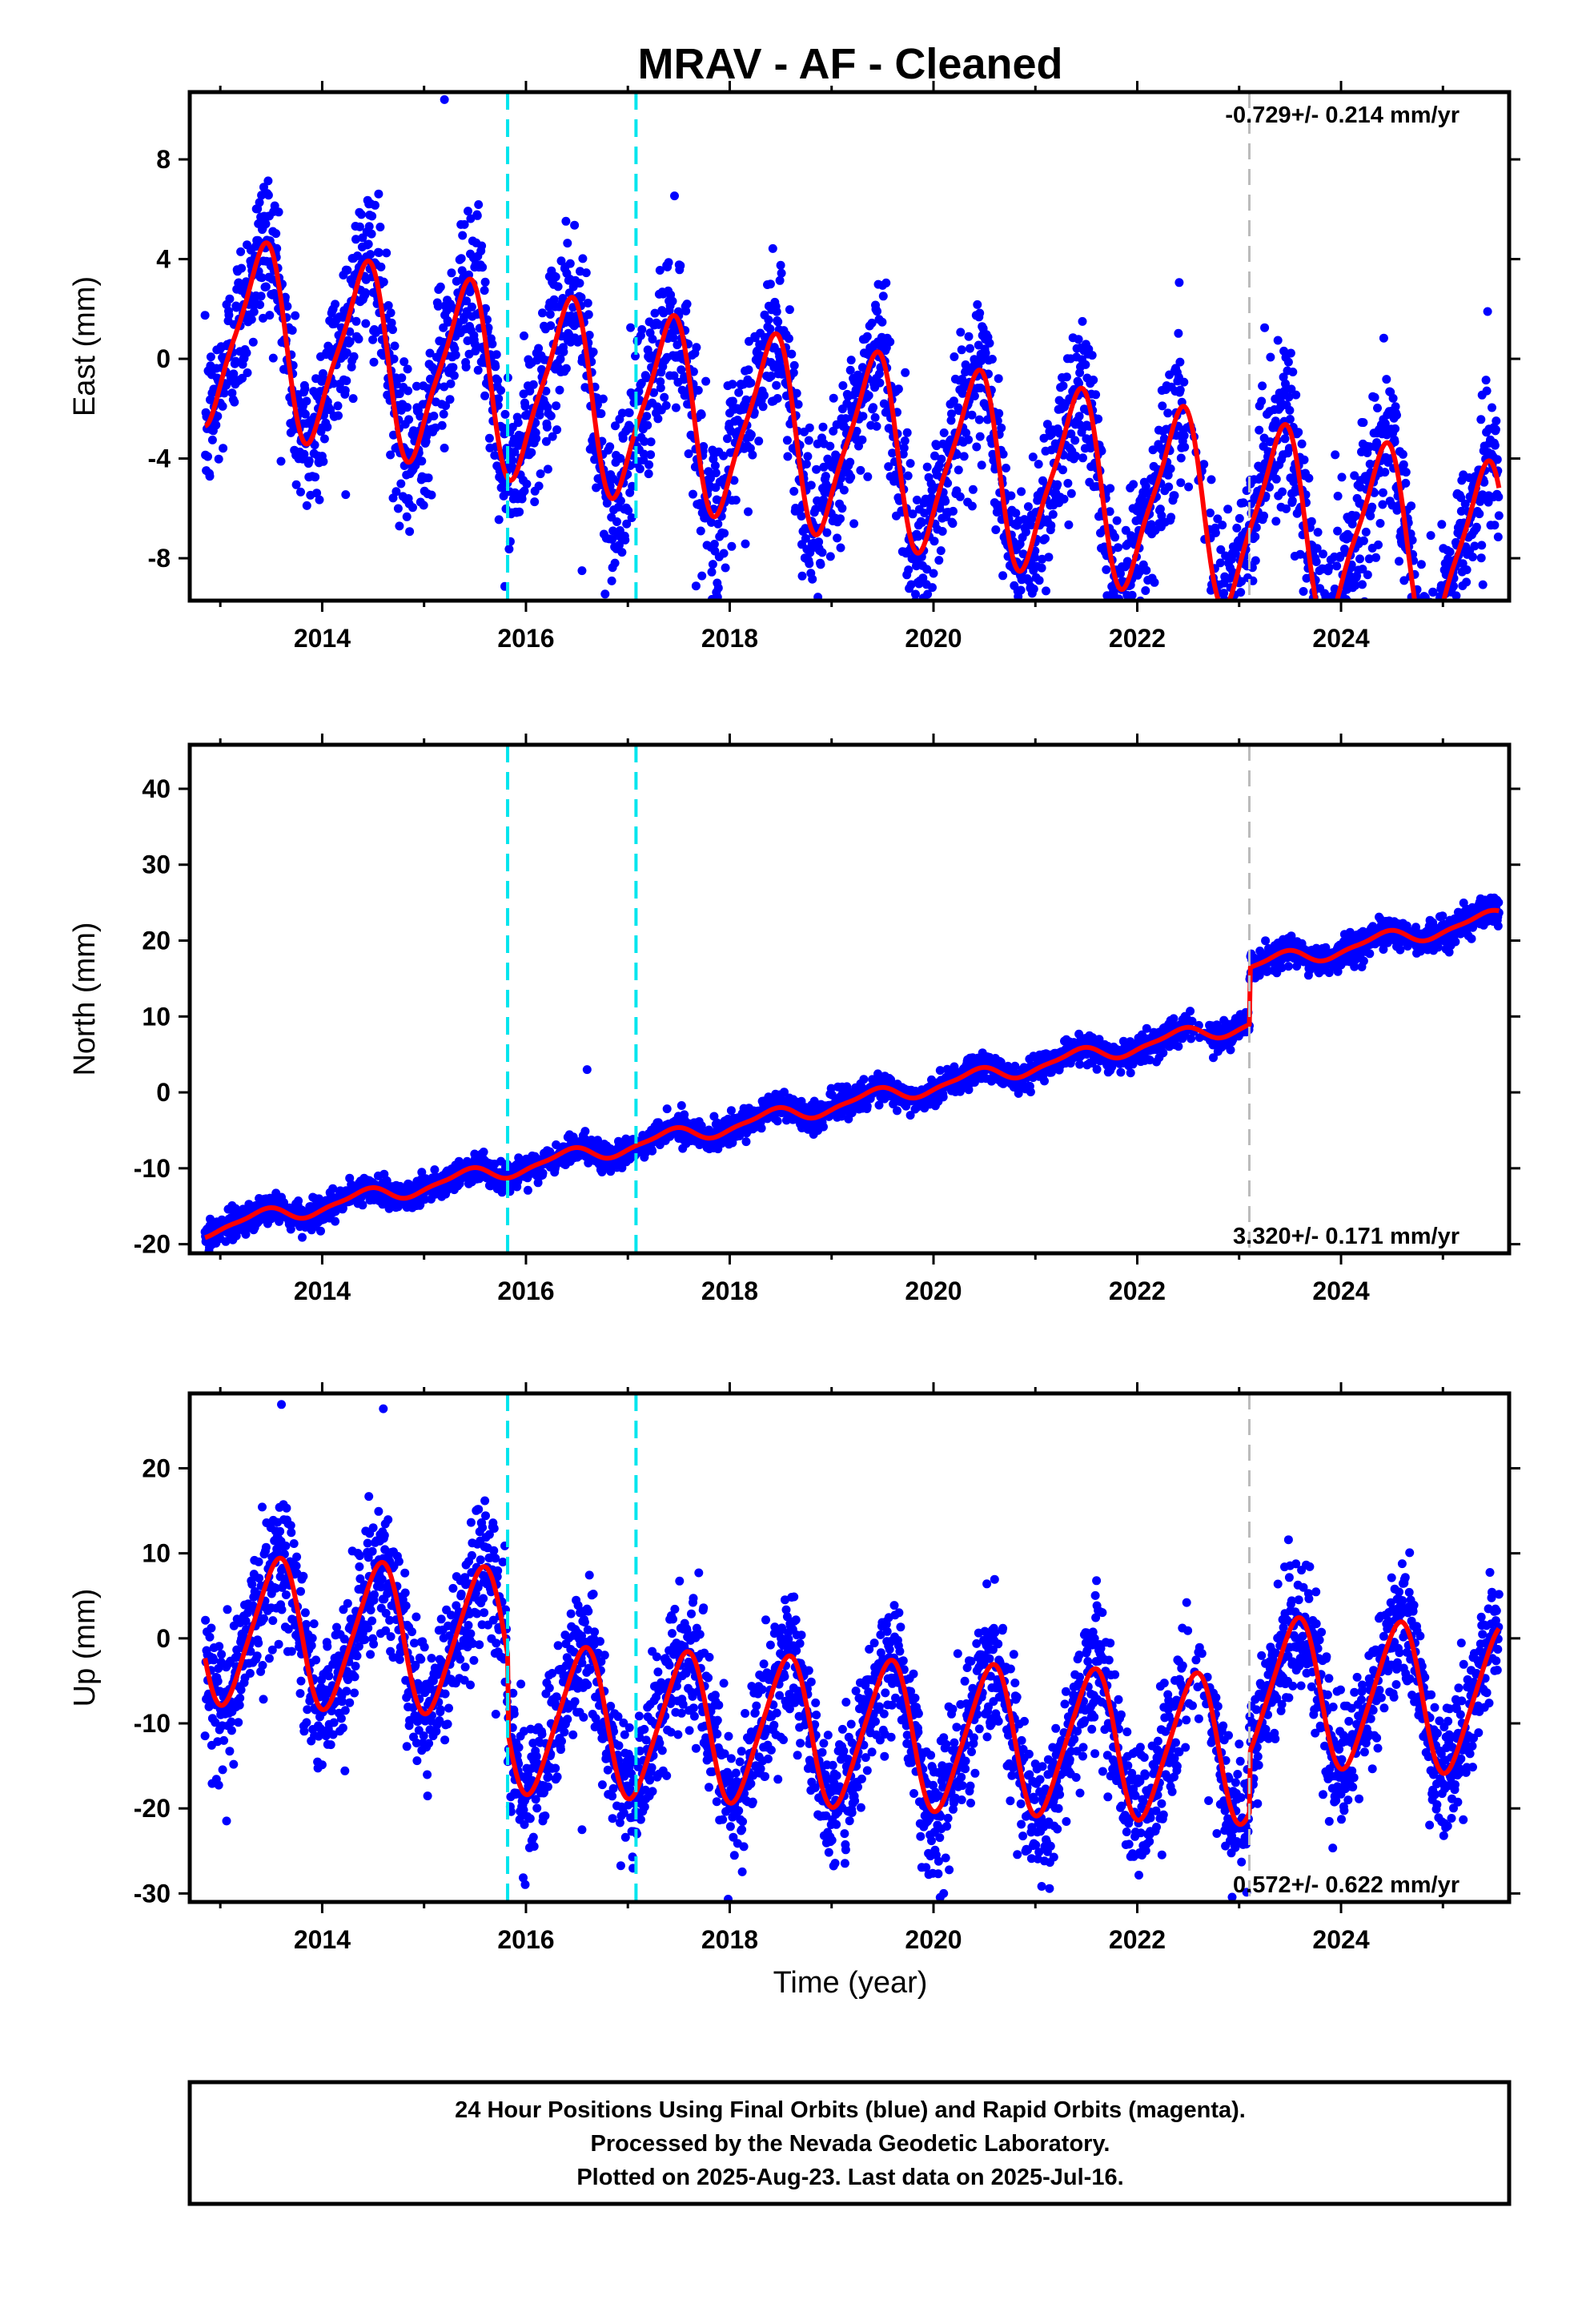  What do you see at coordinates (159, 558) in the screenshot?
I see `y-tick-label: -8` at bounding box center [159, 558].